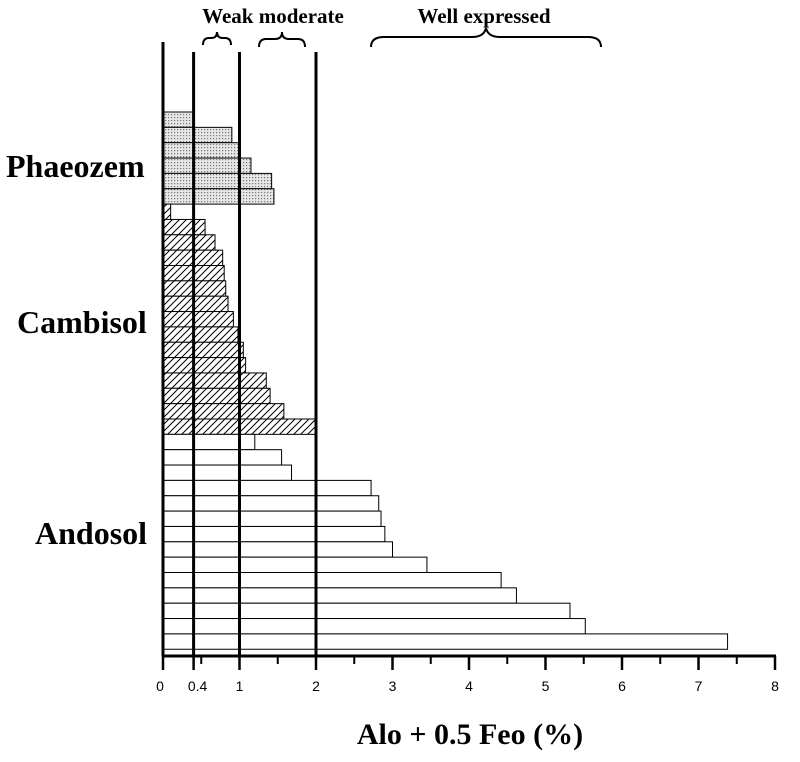 The height and width of the screenshot is (762, 800). Describe the element at coordinates (273, 16) in the screenshot. I see `annotation-weak-moderate: Weak moderate` at that location.